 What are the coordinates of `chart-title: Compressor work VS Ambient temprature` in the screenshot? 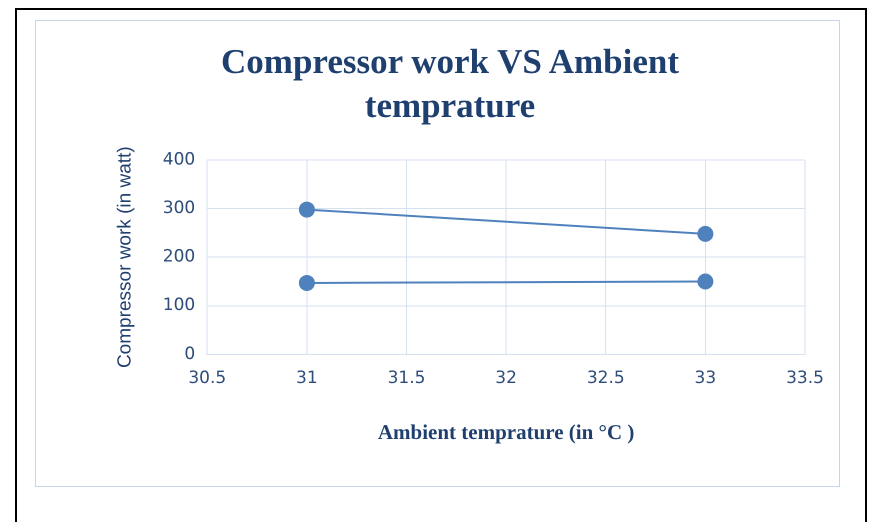 It's located at (450, 84).